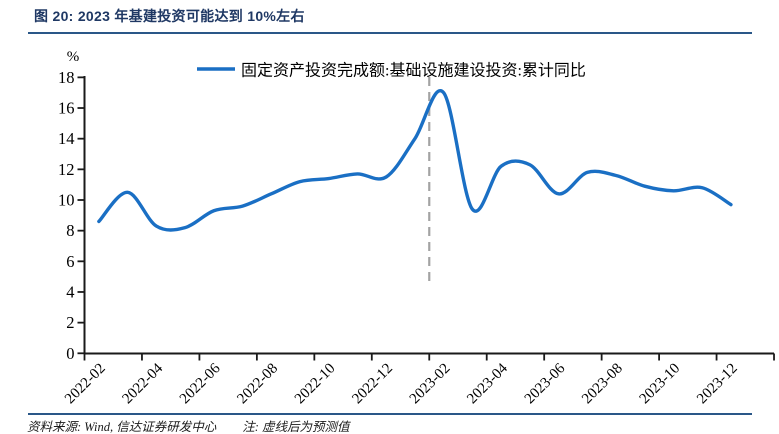  What do you see at coordinates (169, 16) in the screenshot?
I see `figure-title: 图 20: 2023 年基建投资可能达到 10%左右` at bounding box center [169, 16].